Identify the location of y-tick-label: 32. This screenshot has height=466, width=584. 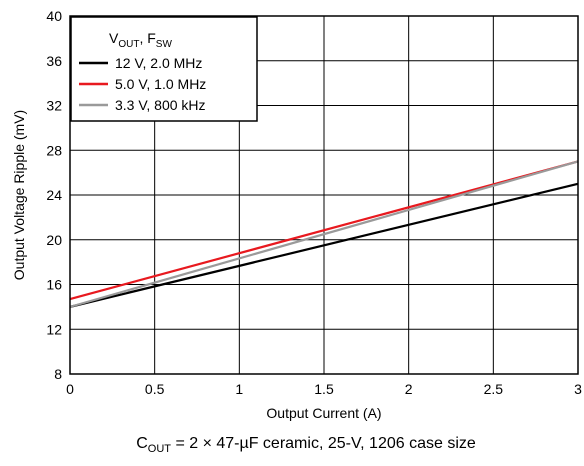
(54, 106).